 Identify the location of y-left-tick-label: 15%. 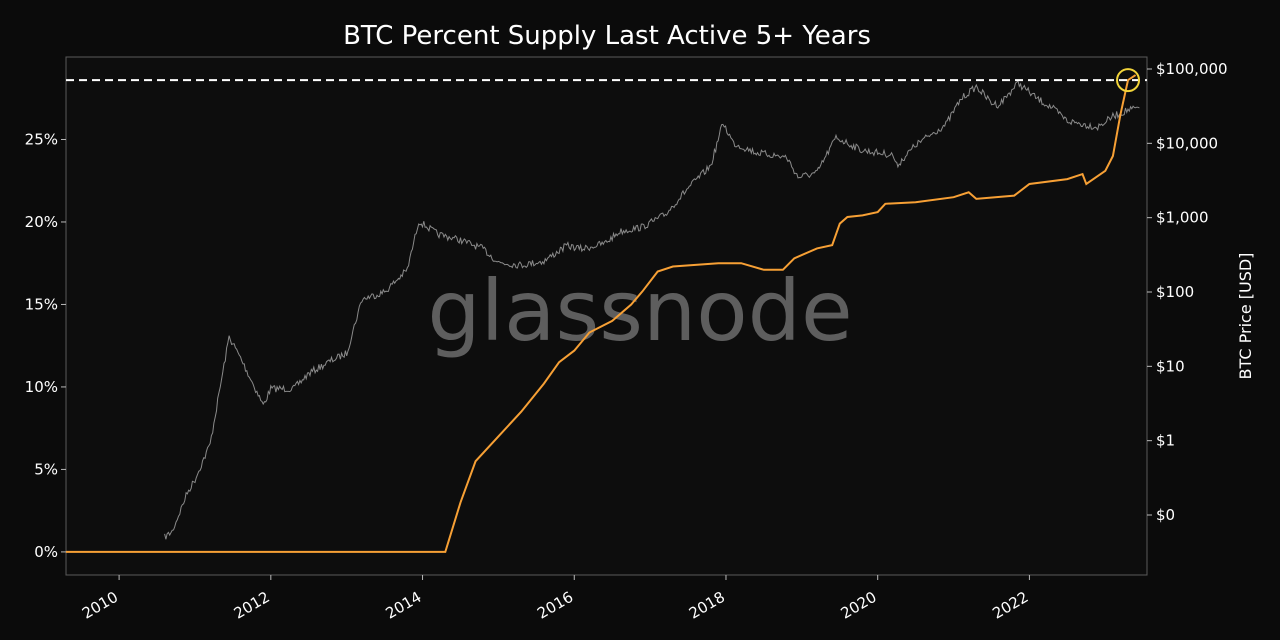
(41, 304).